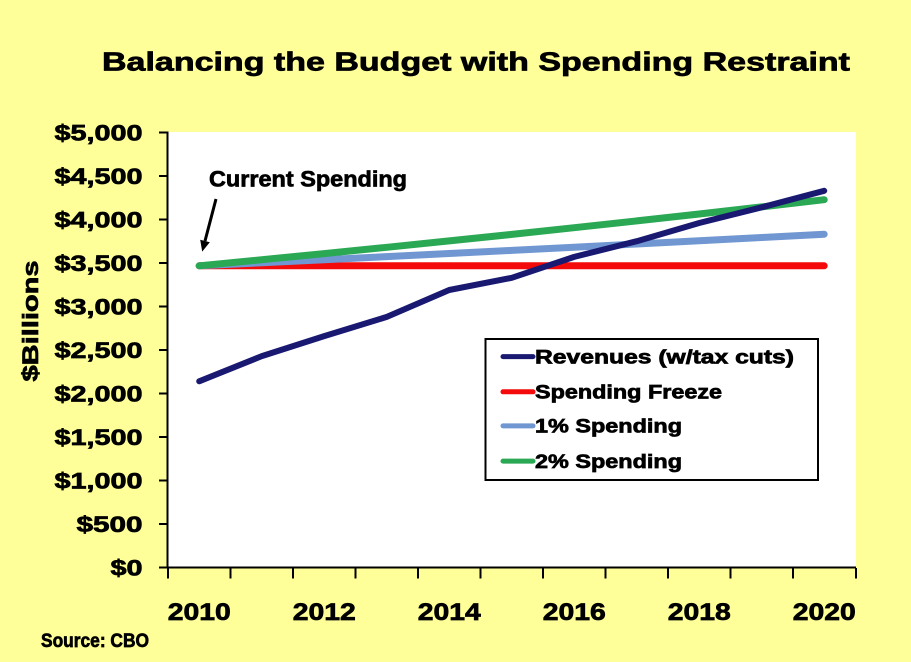 This screenshot has height=662, width=911. I want to click on svg-text: $3,500, so click(99, 263).